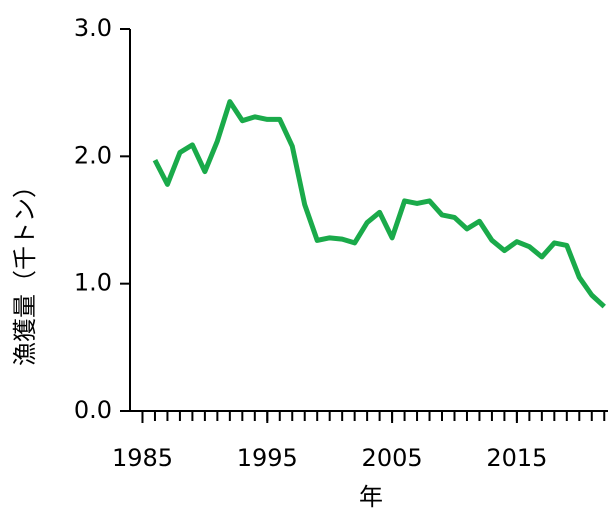  I want to click on x-tick-label: 1985, so click(142, 458).